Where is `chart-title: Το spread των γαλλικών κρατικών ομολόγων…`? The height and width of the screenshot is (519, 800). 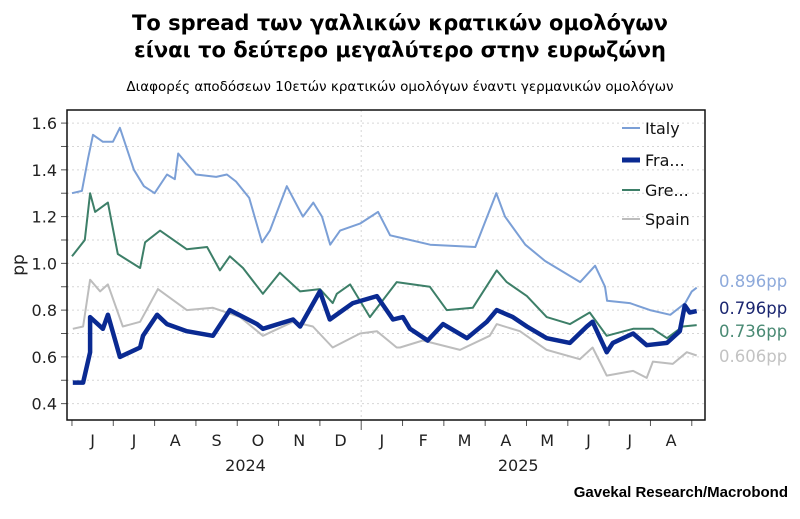 chart-title: Το spread των γαλλικών κρατικών ομολόγων… is located at coordinates (400, 37).